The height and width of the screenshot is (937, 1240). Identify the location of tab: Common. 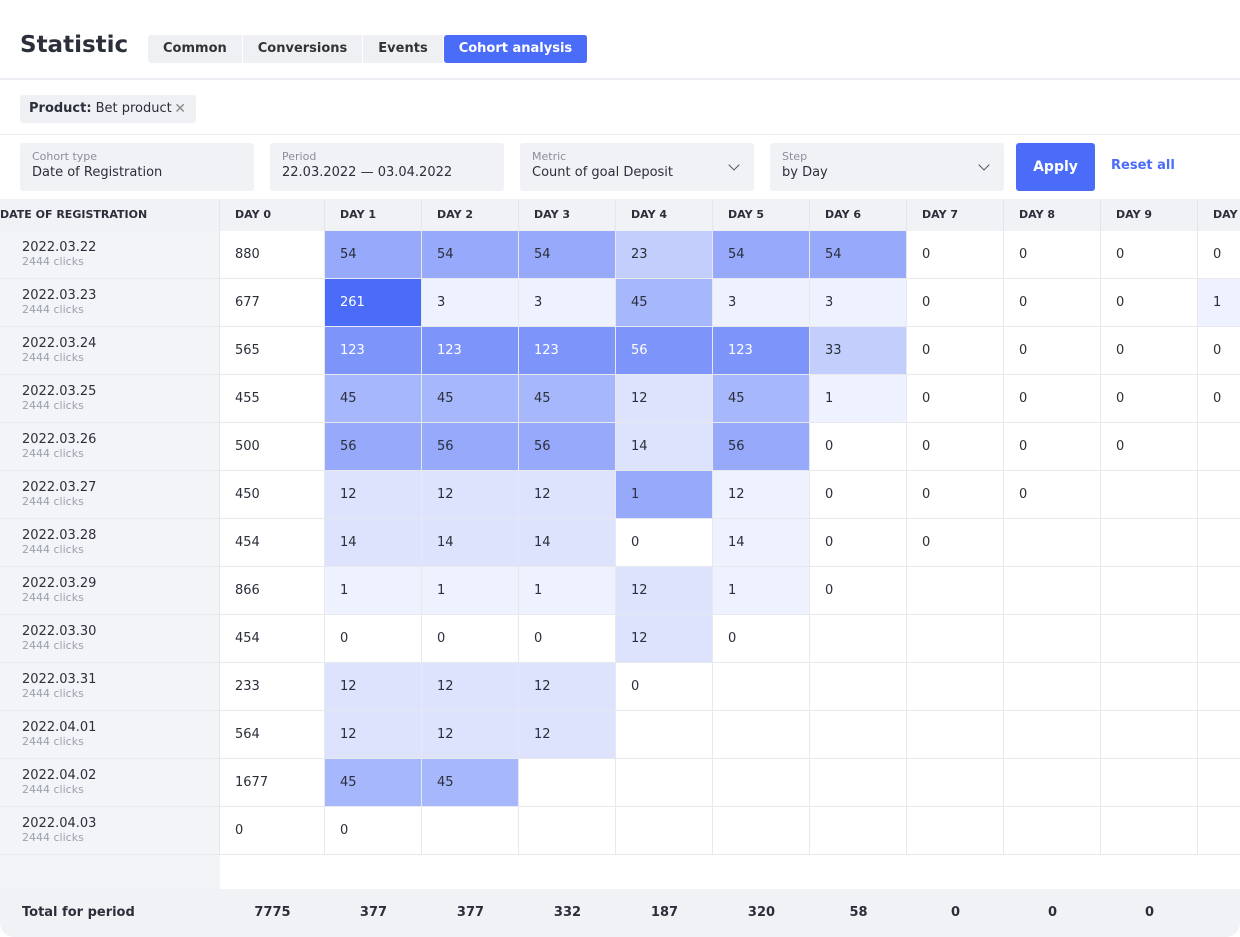
(195, 49).